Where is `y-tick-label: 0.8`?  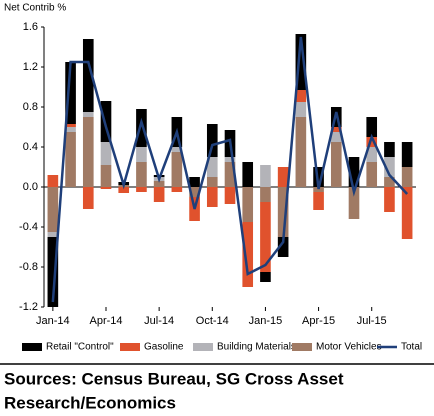 y-tick-label: 0.8 is located at coordinates (30, 107).